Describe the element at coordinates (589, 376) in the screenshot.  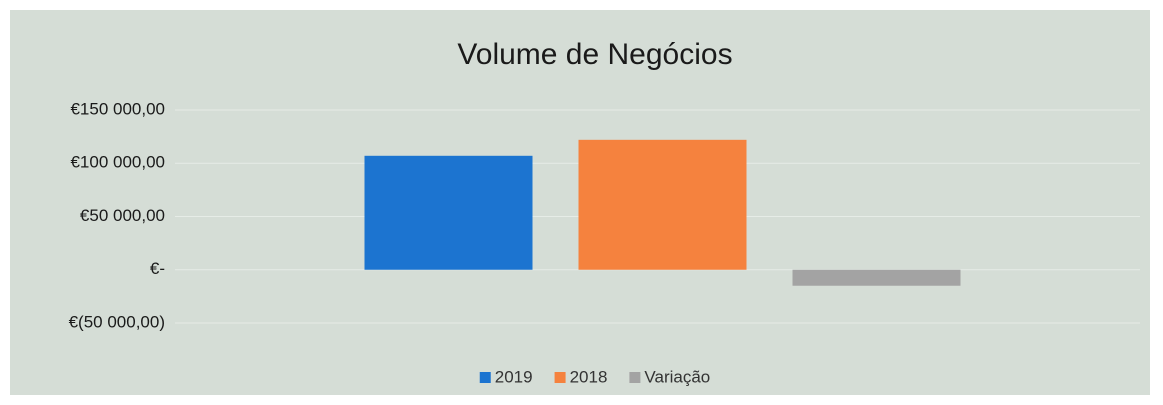
I see `legend-label: 2018` at that location.